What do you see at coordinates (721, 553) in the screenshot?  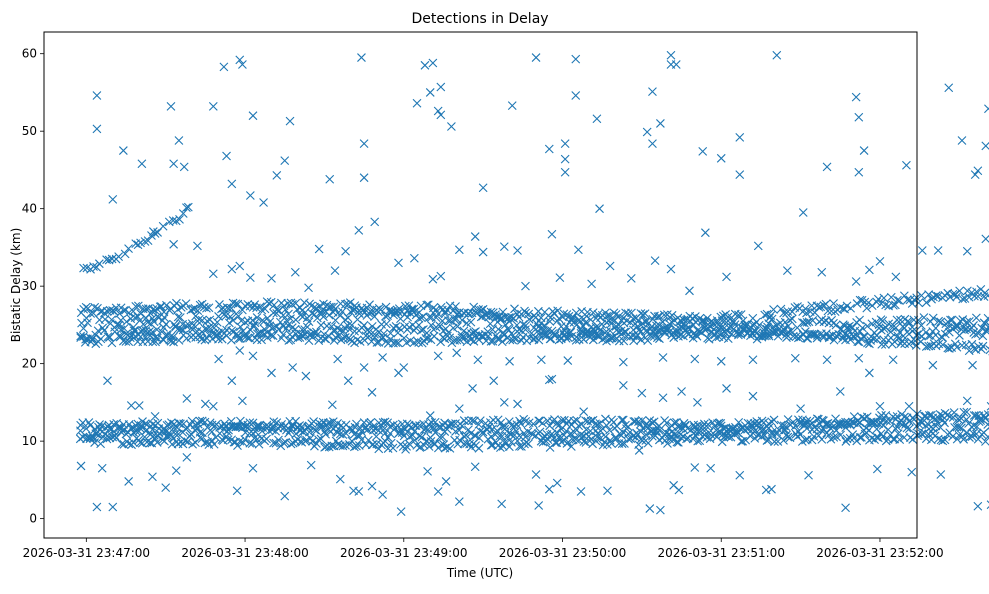 I see `x-tick-label: 2026-03-31 23:51:00` at bounding box center [721, 553].